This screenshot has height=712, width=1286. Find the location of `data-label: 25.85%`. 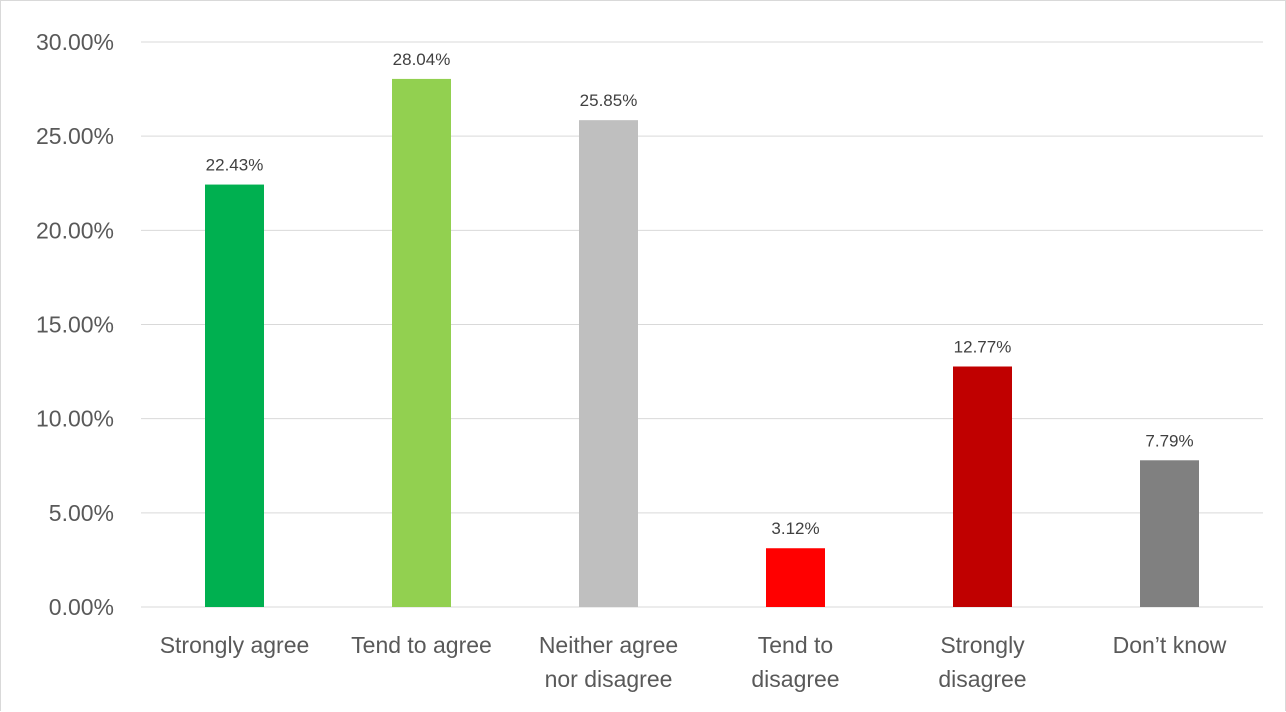

data-label: 25.85% is located at coordinates (609, 100).